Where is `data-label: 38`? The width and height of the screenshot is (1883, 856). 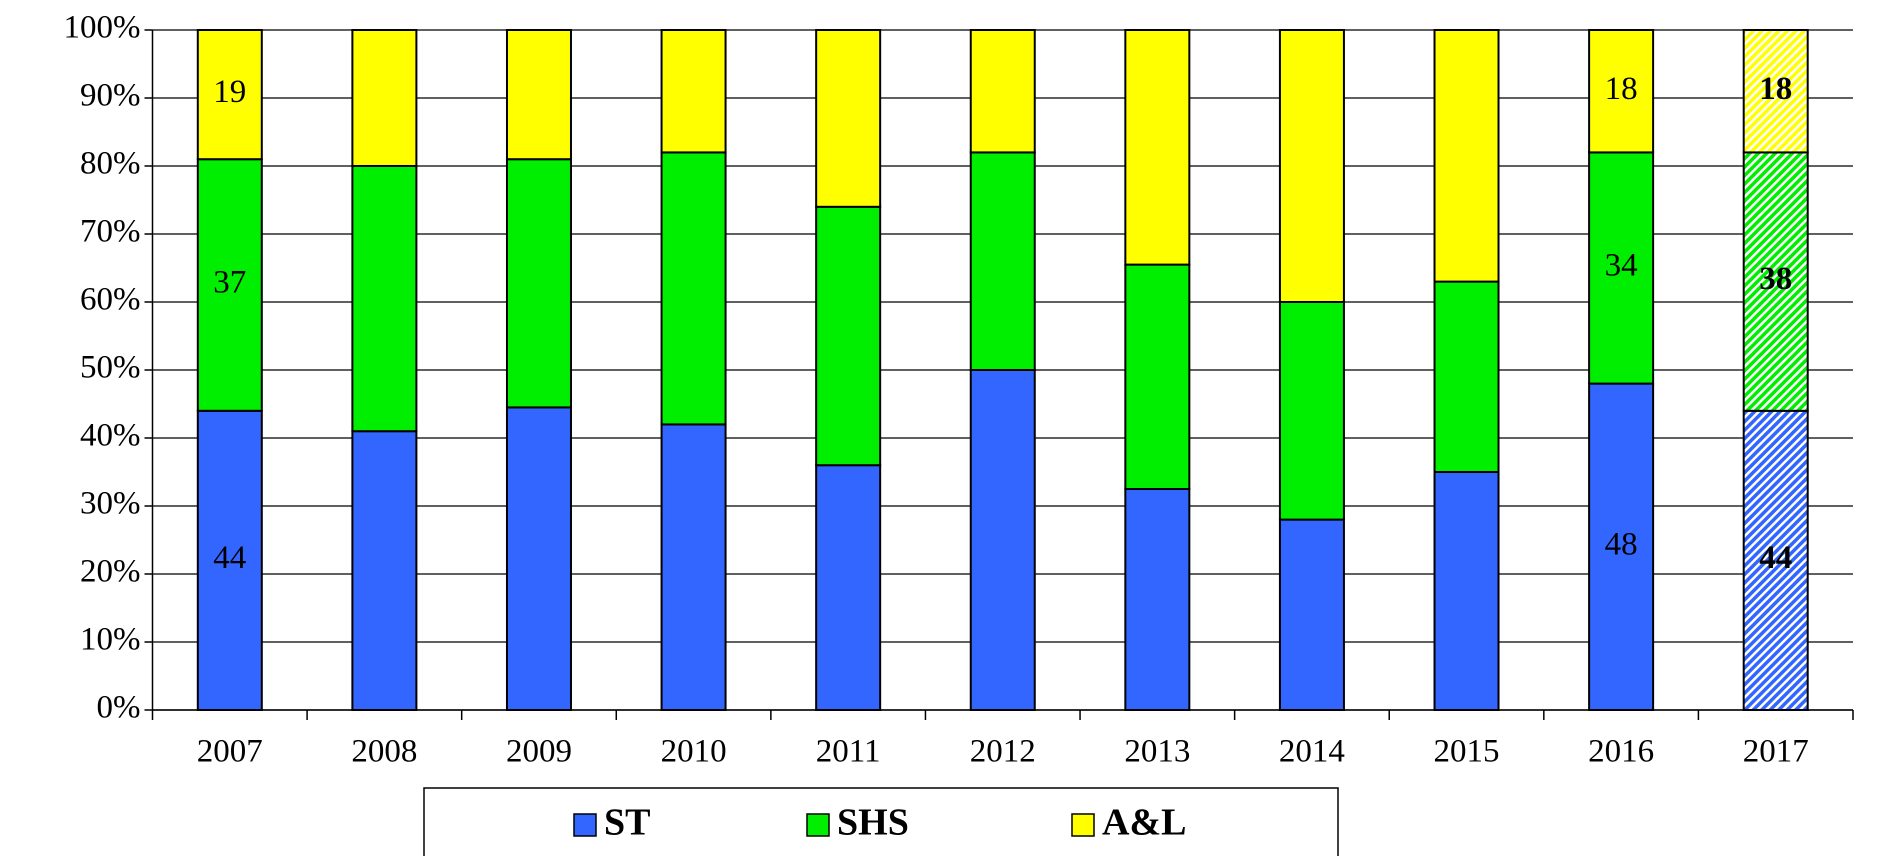
data-label: 38 is located at coordinates (1775, 279).